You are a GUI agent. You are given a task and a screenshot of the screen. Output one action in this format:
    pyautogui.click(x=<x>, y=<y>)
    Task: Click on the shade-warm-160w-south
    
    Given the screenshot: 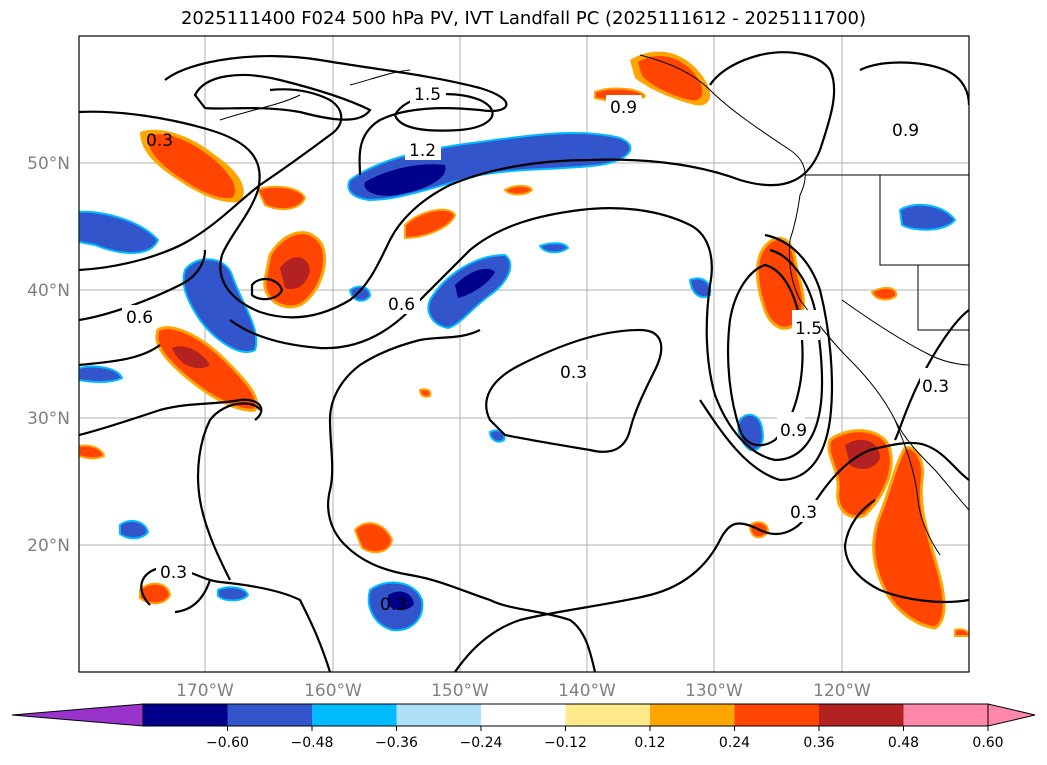 What is the action you would take?
    pyautogui.click(x=373, y=538)
    